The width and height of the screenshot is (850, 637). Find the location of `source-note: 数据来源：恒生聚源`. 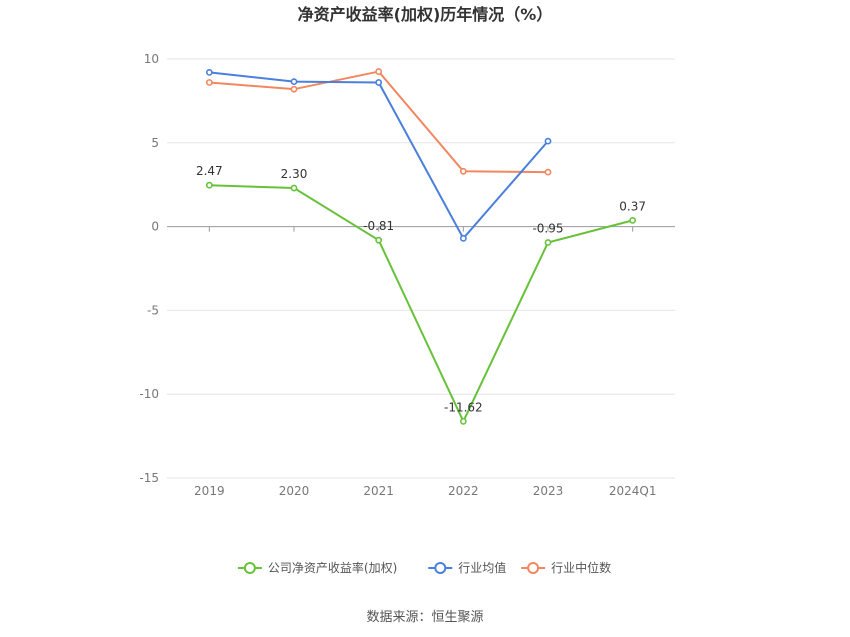

source-note: 数据来源：恒生聚源 is located at coordinates (424, 617).